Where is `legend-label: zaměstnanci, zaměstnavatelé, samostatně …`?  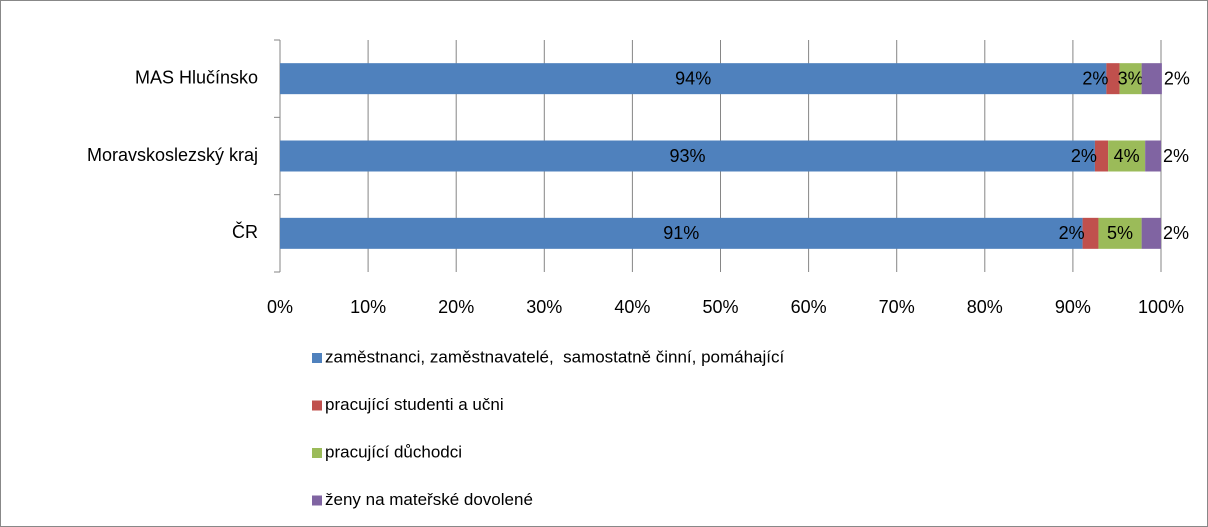 legend-label: zaměstnanci, zaměstnavatelé, samostatně … is located at coordinates (555, 356).